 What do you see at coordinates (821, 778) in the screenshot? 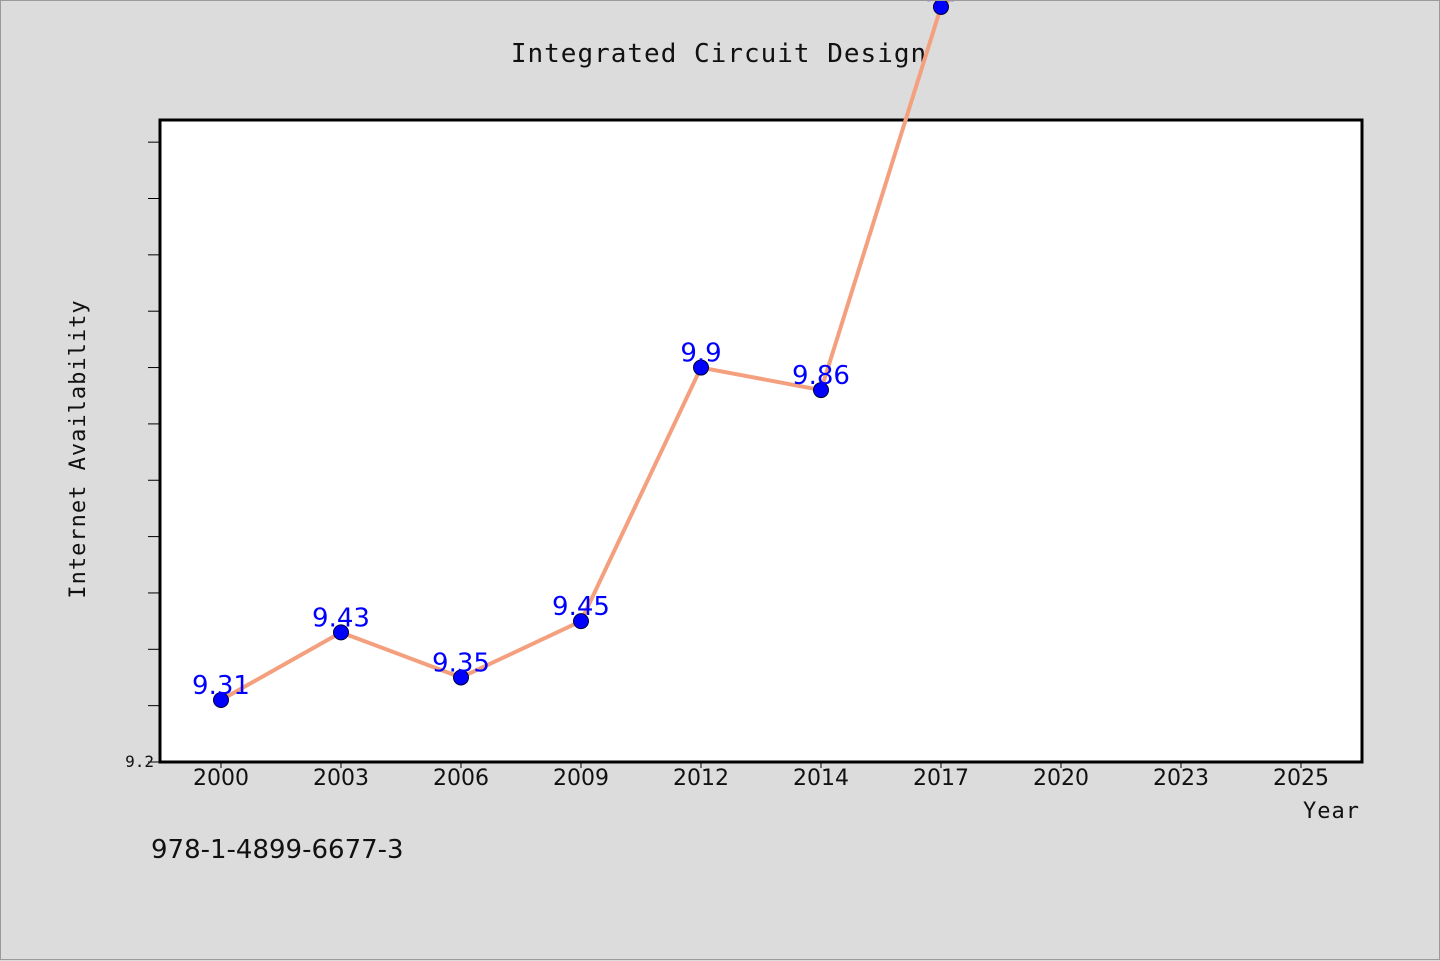
I see `x-tick-label: 2014` at bounding box center [821, 778].